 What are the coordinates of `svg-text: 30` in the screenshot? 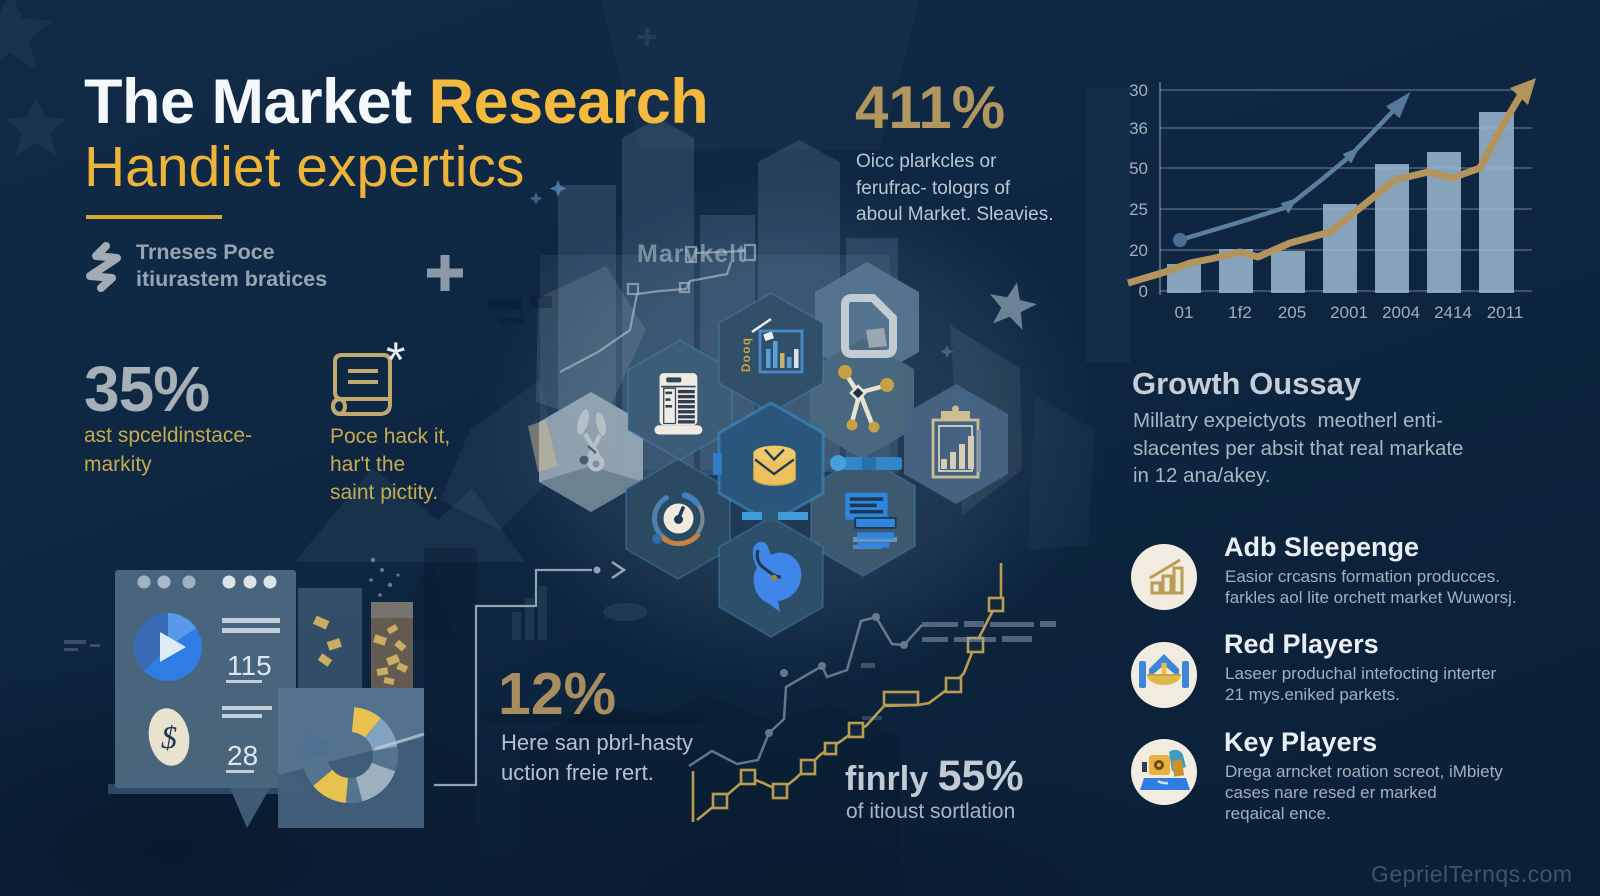 It's located at (1138, 90).